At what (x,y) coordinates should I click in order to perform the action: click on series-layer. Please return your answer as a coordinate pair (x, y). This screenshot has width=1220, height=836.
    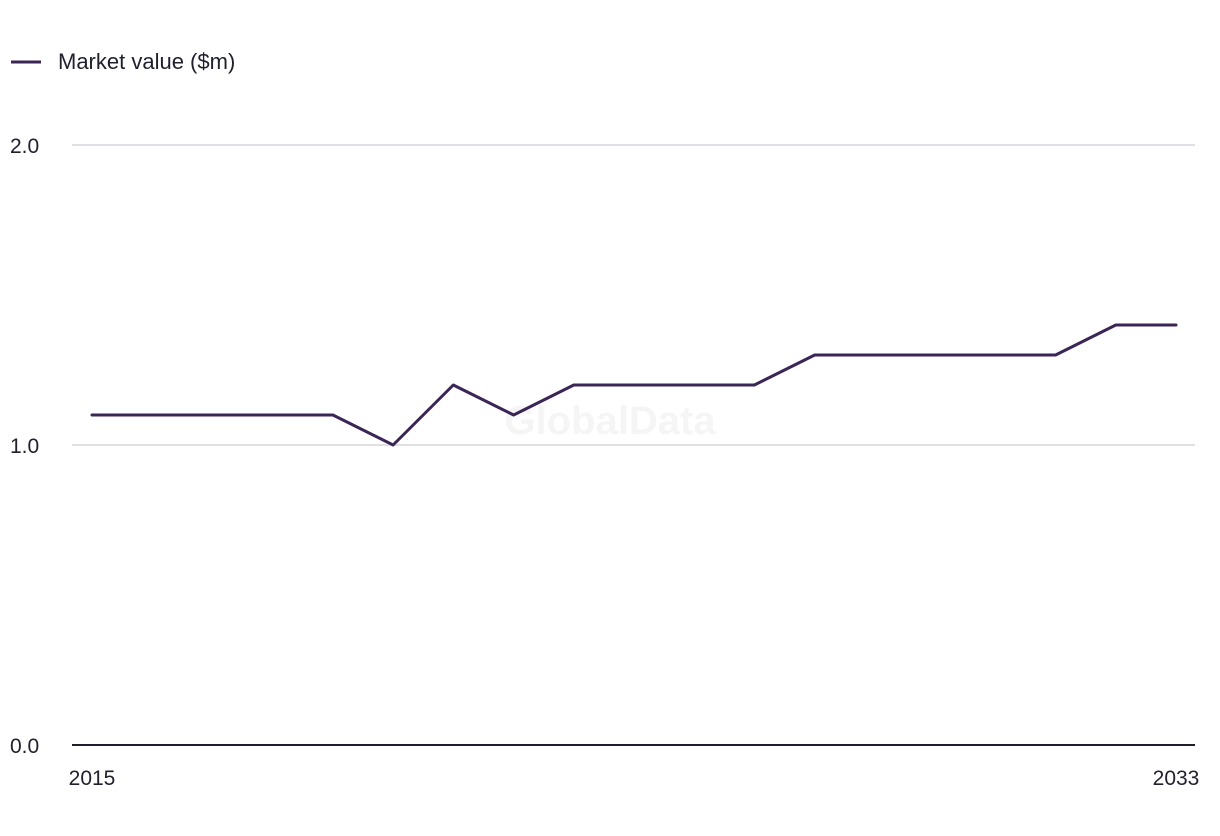
    Looking at the image, I should click on (634, 385).